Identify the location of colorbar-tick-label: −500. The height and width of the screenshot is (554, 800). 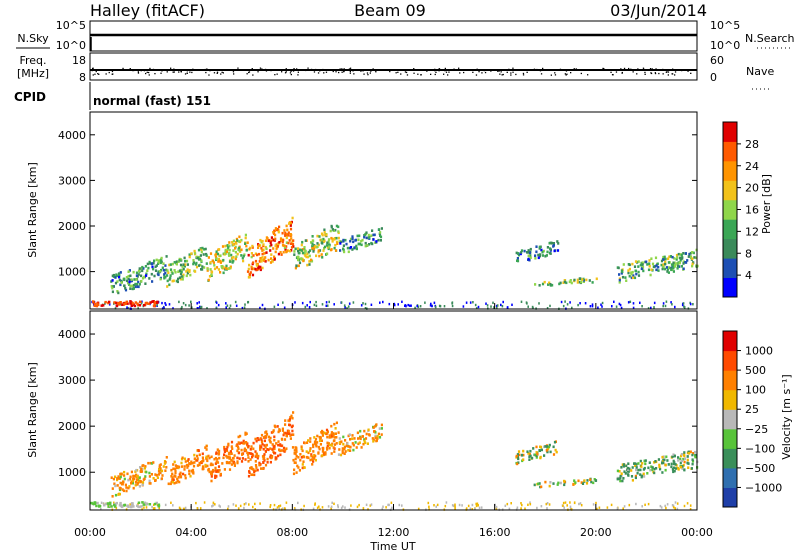
(760, 468).